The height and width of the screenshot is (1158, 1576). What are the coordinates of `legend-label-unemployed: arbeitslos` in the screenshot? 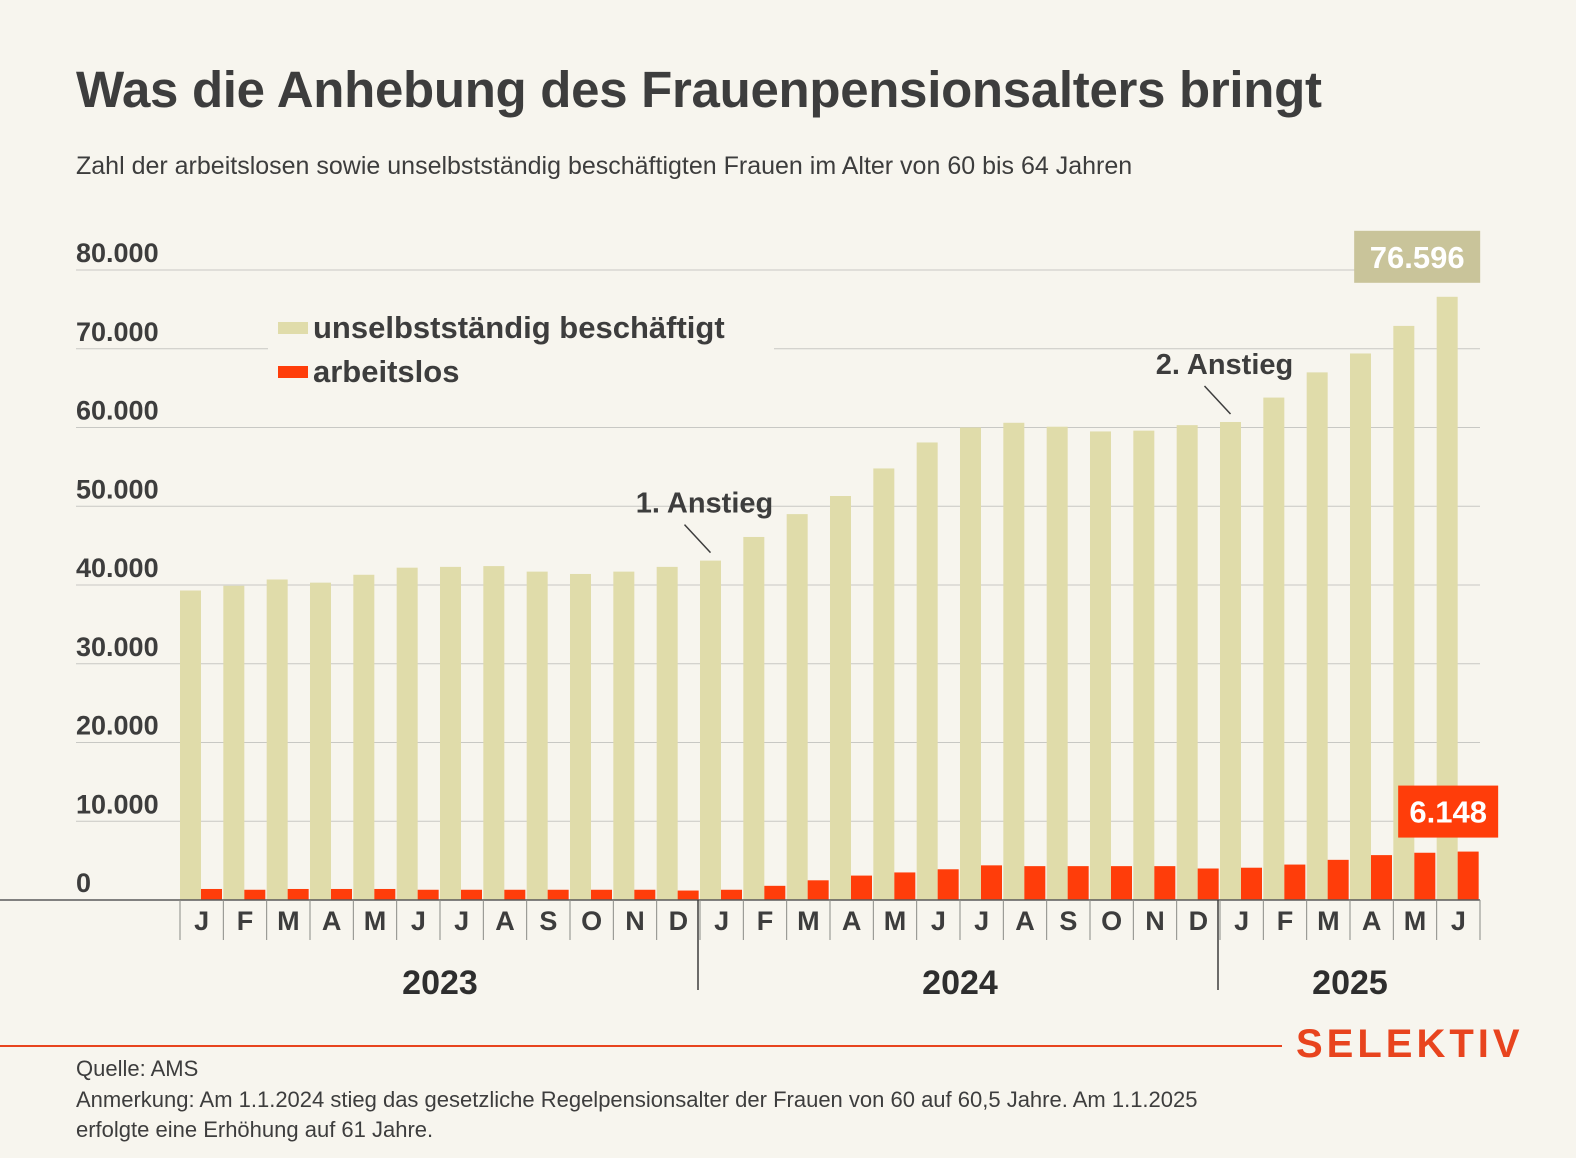 It's located at (386, 371).